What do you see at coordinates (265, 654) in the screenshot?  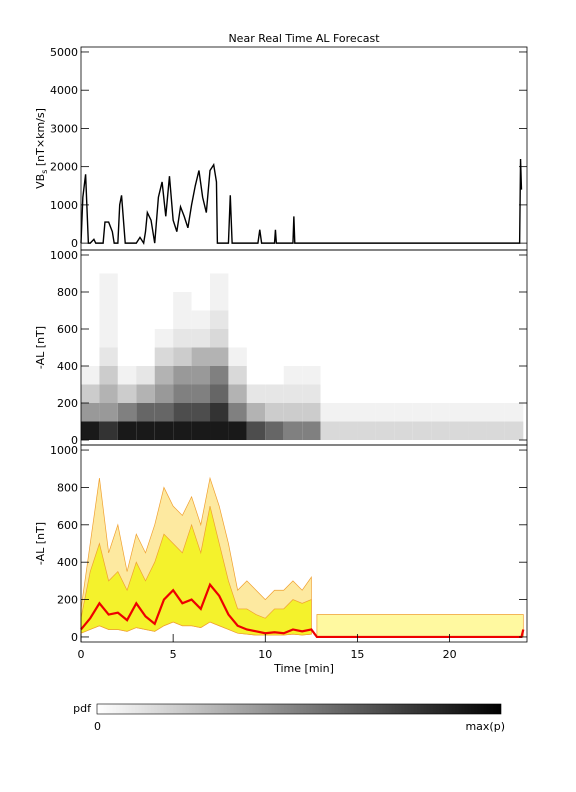 I see `x-tick-label: 10` at bounding box center [265, 654].